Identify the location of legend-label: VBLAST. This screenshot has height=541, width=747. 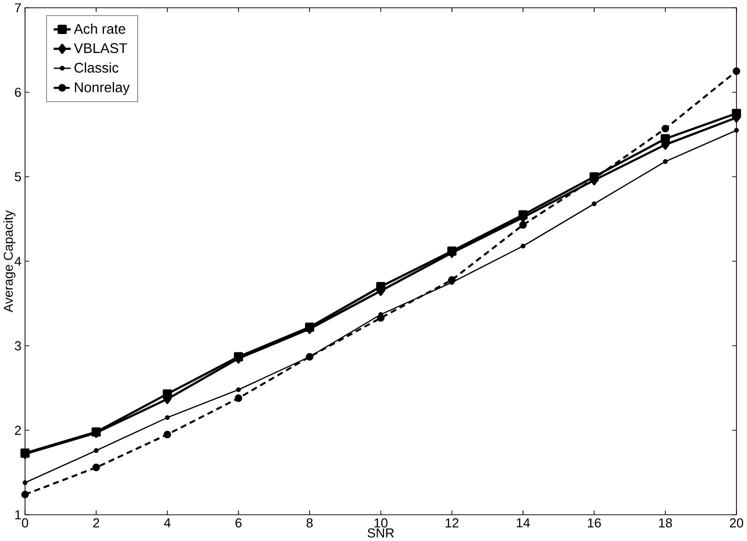
(101, 48).